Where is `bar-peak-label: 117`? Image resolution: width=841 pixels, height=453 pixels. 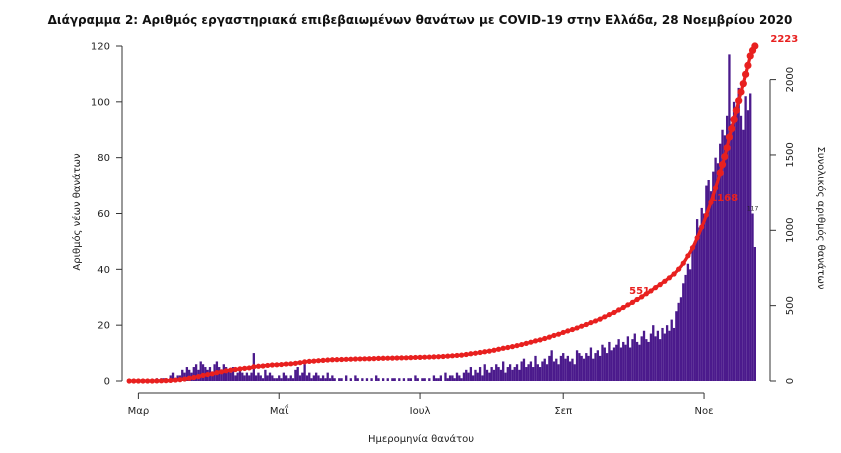 bar-peak-label: 117 is located at coordinates (753, 209).